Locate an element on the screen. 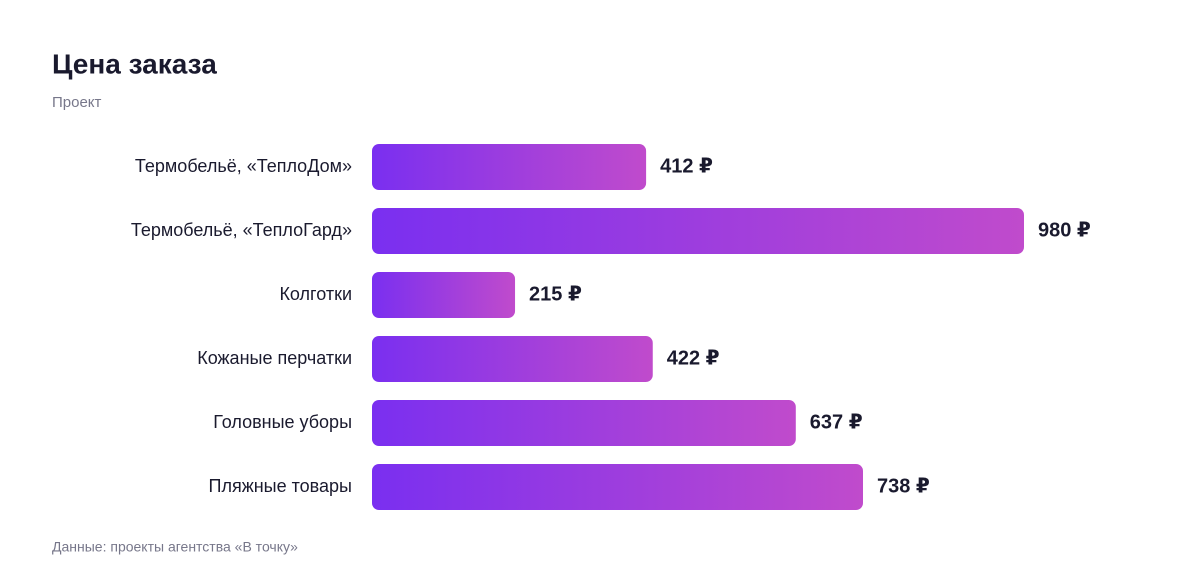 Image resolution: width=1200 pixels, height=584 pixels. category-label: Пляжные товары is located at coordinates (281, 486).